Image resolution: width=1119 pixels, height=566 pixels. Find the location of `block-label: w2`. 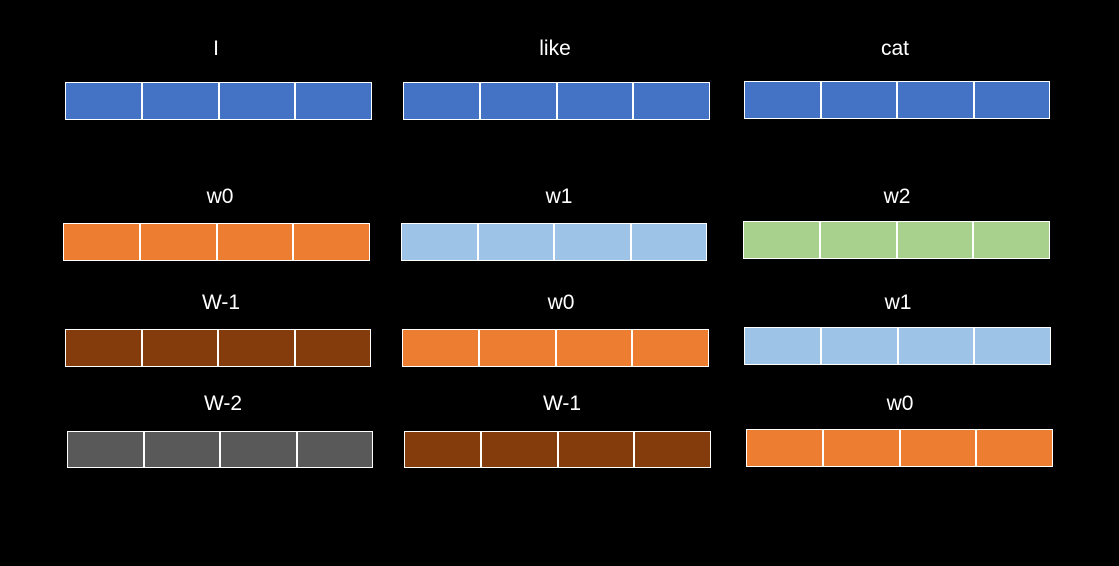

block-label: w2 is located at coordinates (897, 196).